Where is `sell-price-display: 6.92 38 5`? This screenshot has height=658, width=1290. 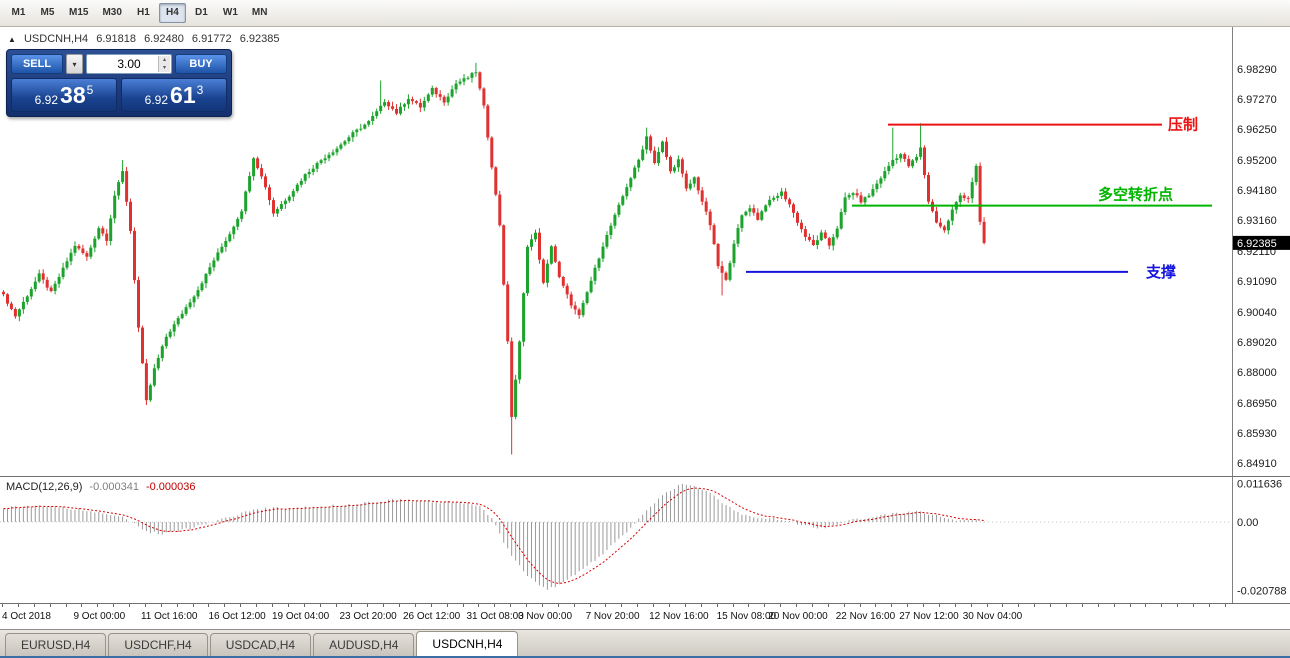
sell-price-display: 6.92 38 5 is located at coordinates (64, 95).